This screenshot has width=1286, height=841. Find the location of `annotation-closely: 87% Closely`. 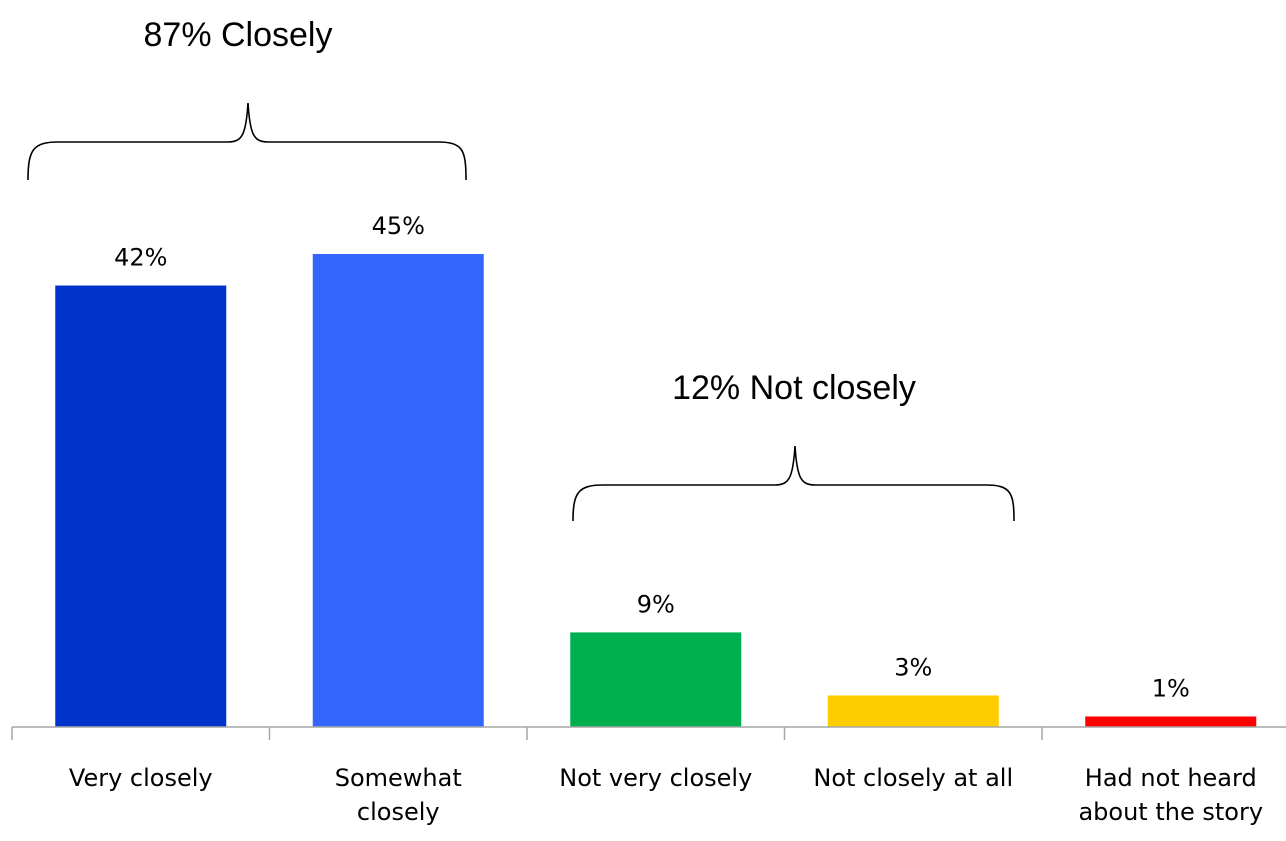

annotation-closely: 87% Closely is located at coordinates (238, 35).